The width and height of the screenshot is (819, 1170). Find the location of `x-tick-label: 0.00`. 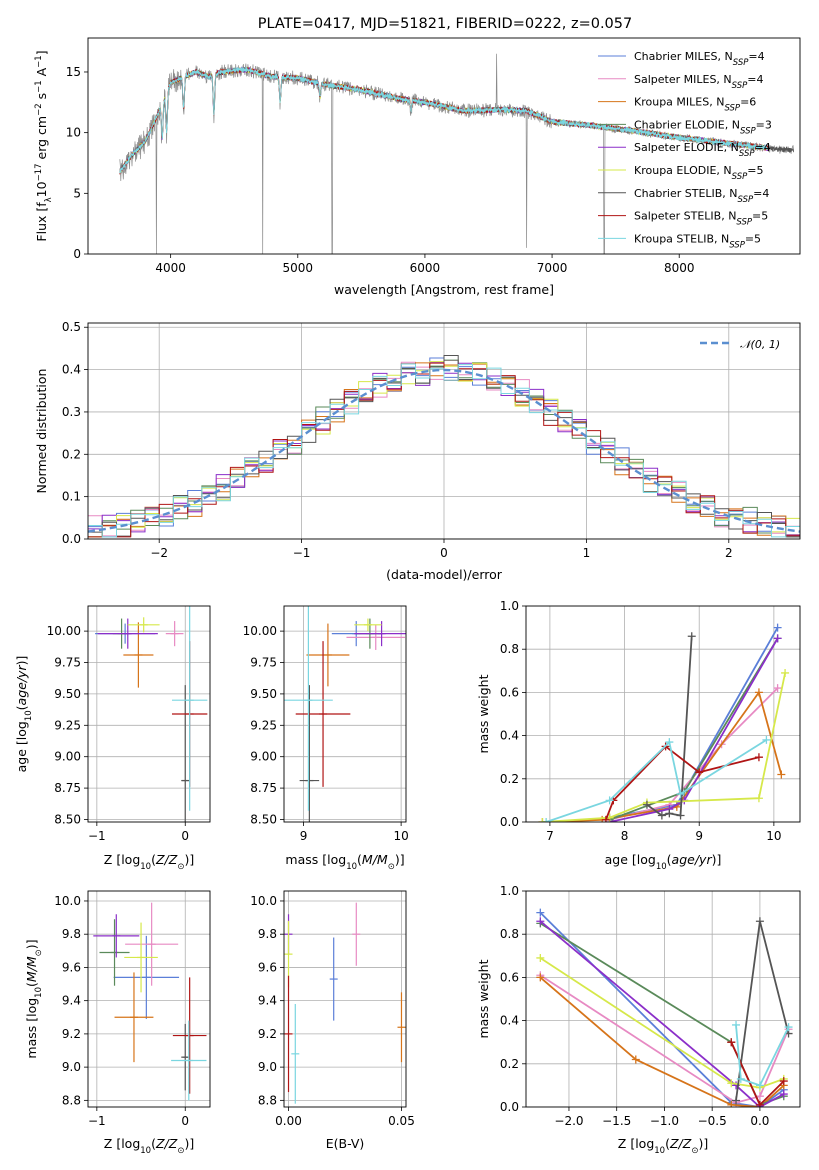

x-tick-label: 0.00 is located at coordinates (288, 1121).